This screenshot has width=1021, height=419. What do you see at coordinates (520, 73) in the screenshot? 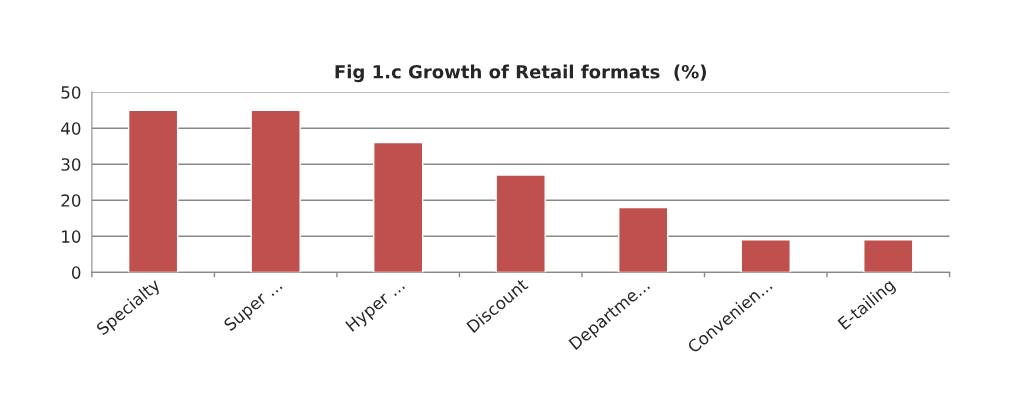
I see `chart-title: Fig 1.c Growth of Retail formats (%)` at bounding box center [520, 73].